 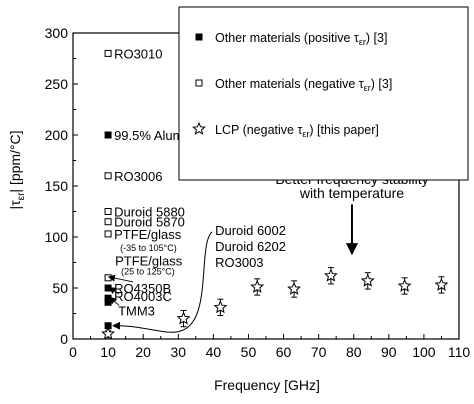 What do you see at coordinates (214, 352) in the screenshot?
I see `x-tick-label: 40` at bounding box center [214, 352].